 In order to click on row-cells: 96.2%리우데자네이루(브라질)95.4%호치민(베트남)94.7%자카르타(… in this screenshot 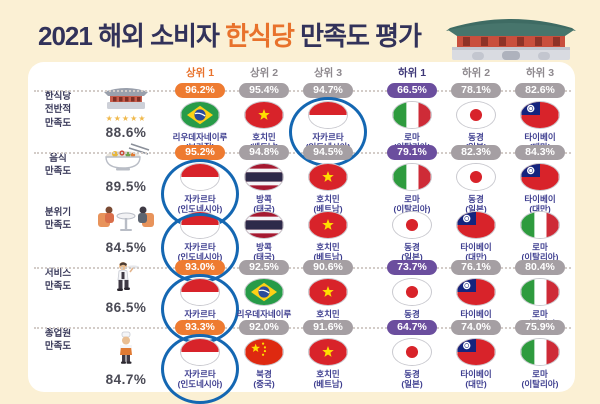, I will do `click(370, 124)`.